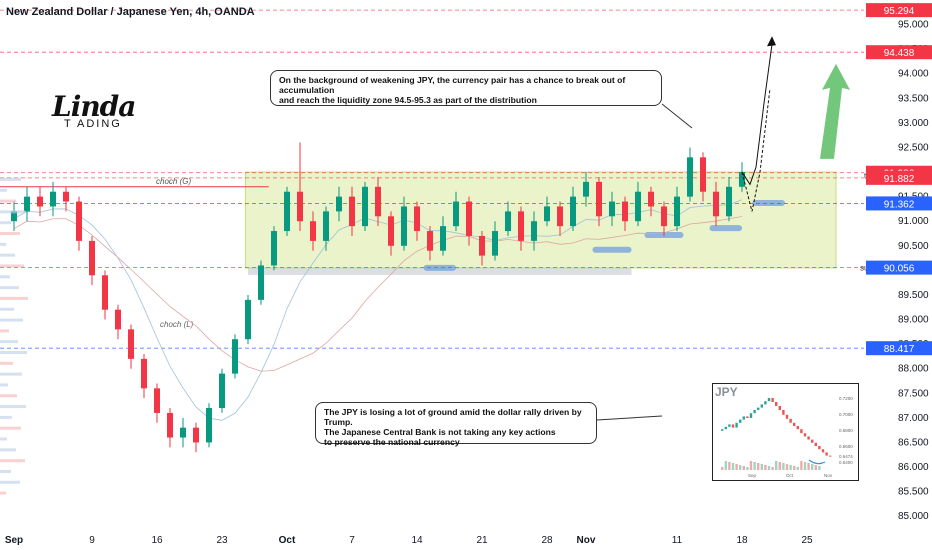 The height and width of the screenshot is (550, 932). I want to click on y-tick-label: 89.000, so click(913, 320).